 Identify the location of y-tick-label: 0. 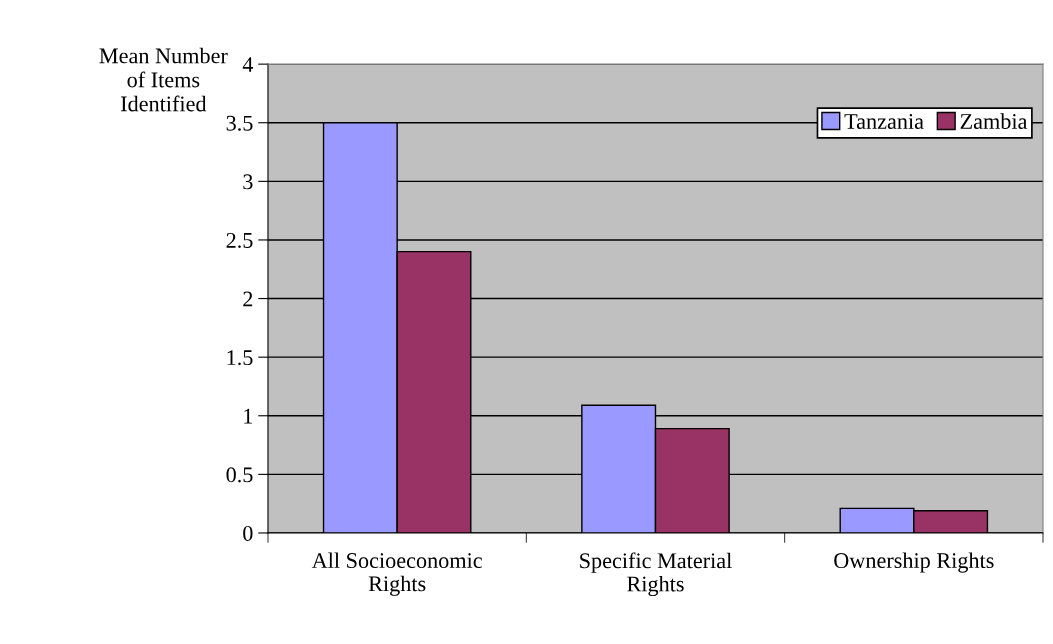
(248, 533).